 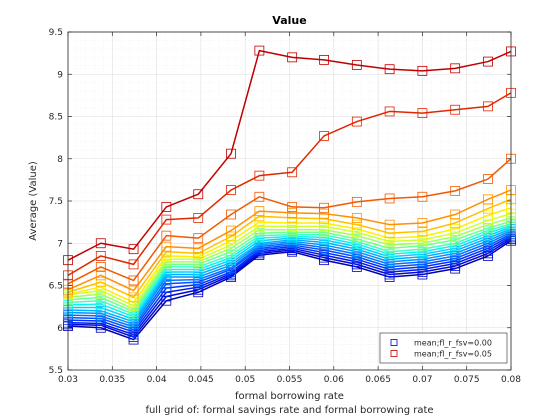 I want to click on chart-title: Value, so click(x=289, y=20).